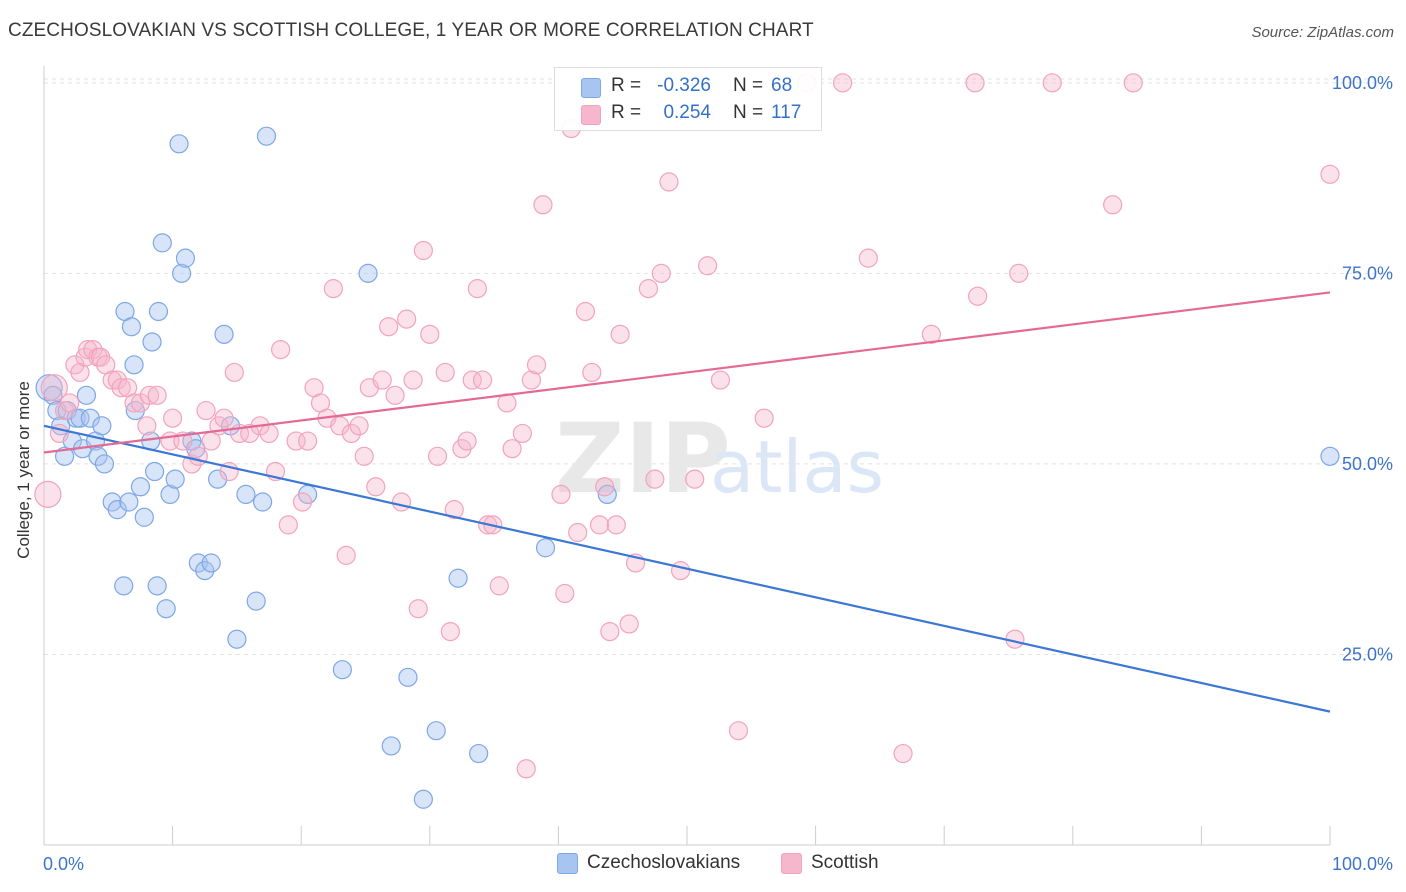 This screenshot has height=892, width=1406. I want to click on x-tick-label-max: 100.0%, so click(1362, 864).